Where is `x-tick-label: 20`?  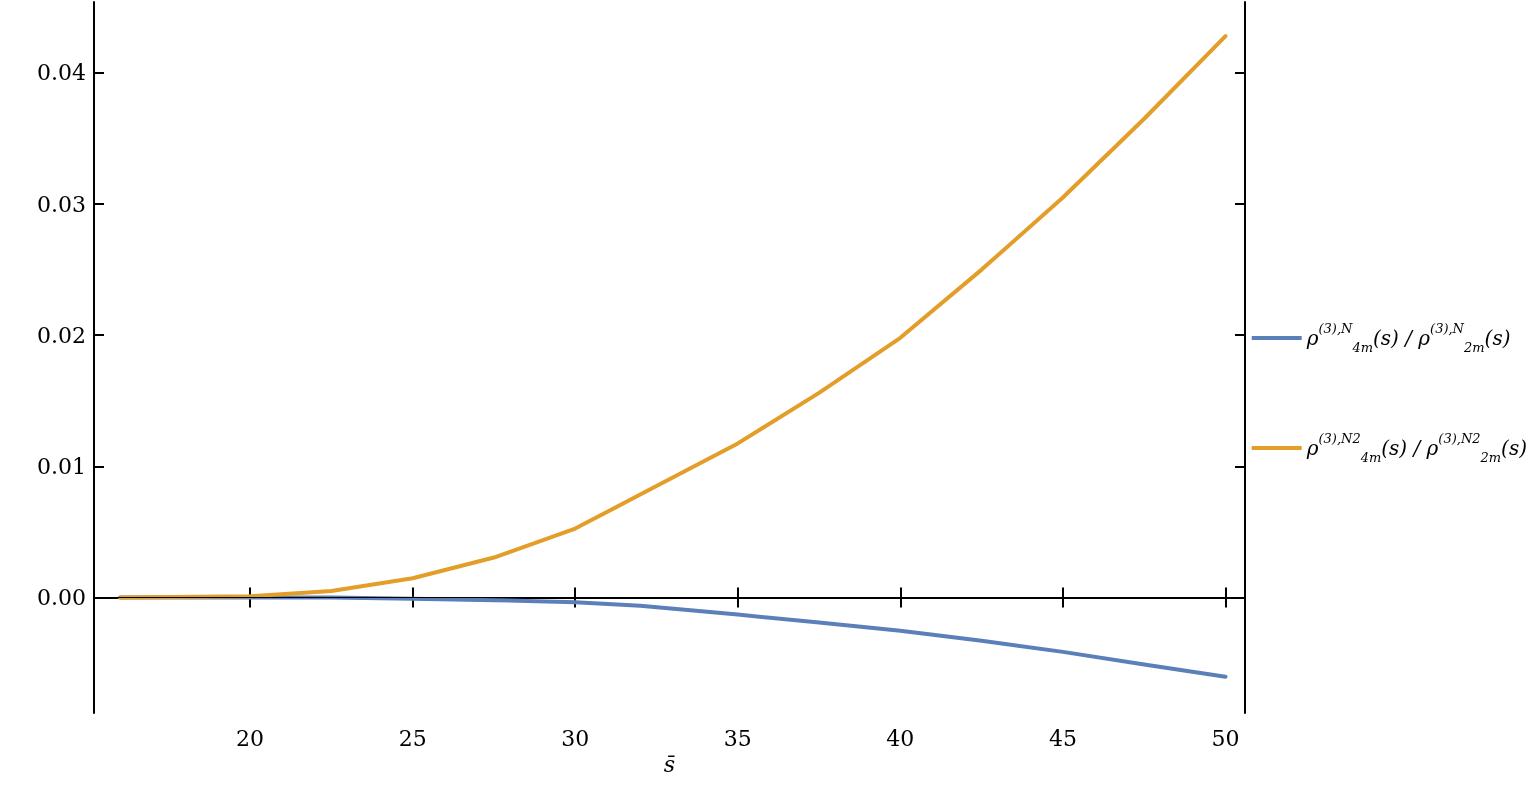 x-tick-label: 20 is located at coordinates (250, 738).